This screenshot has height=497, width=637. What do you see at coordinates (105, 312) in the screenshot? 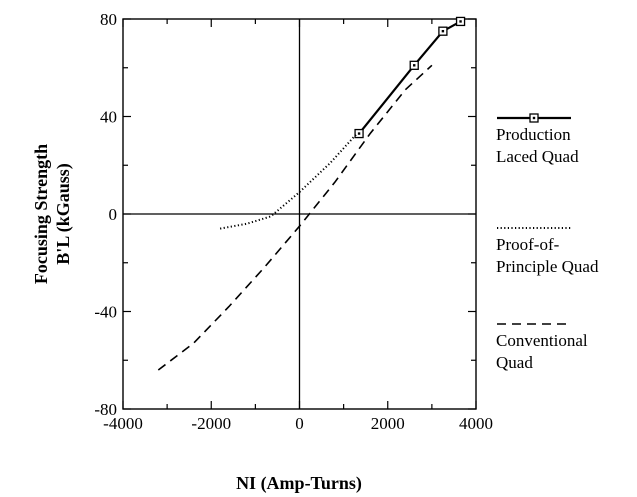
I see `y-tick-label: -40` at bounding box center [105, 312].